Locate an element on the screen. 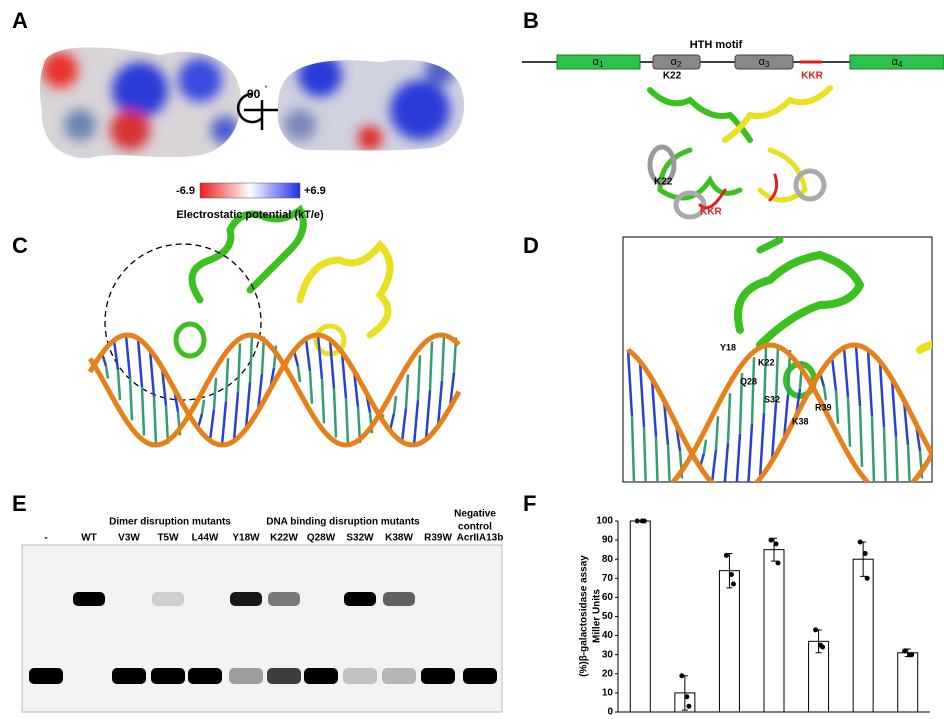  residue-label: R39 is located at coordinates (823, 407).